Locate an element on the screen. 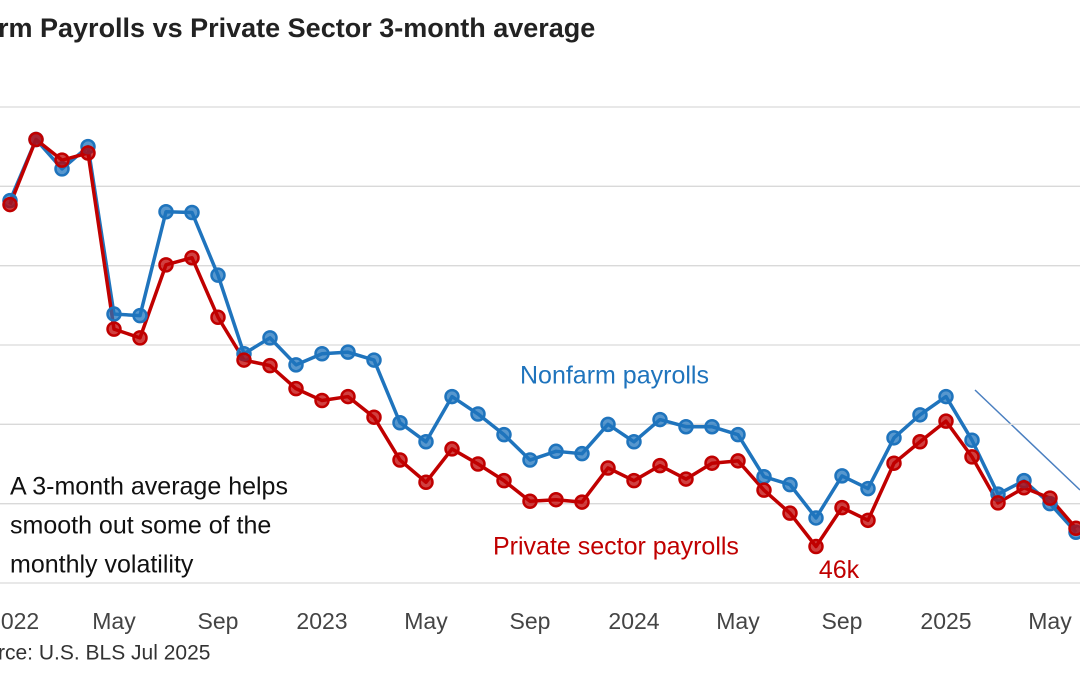 The width and height of the screenshot is (1080, 675). source: rce: U.S. BLS Jul 2025 is located at coordinates (105, 653).